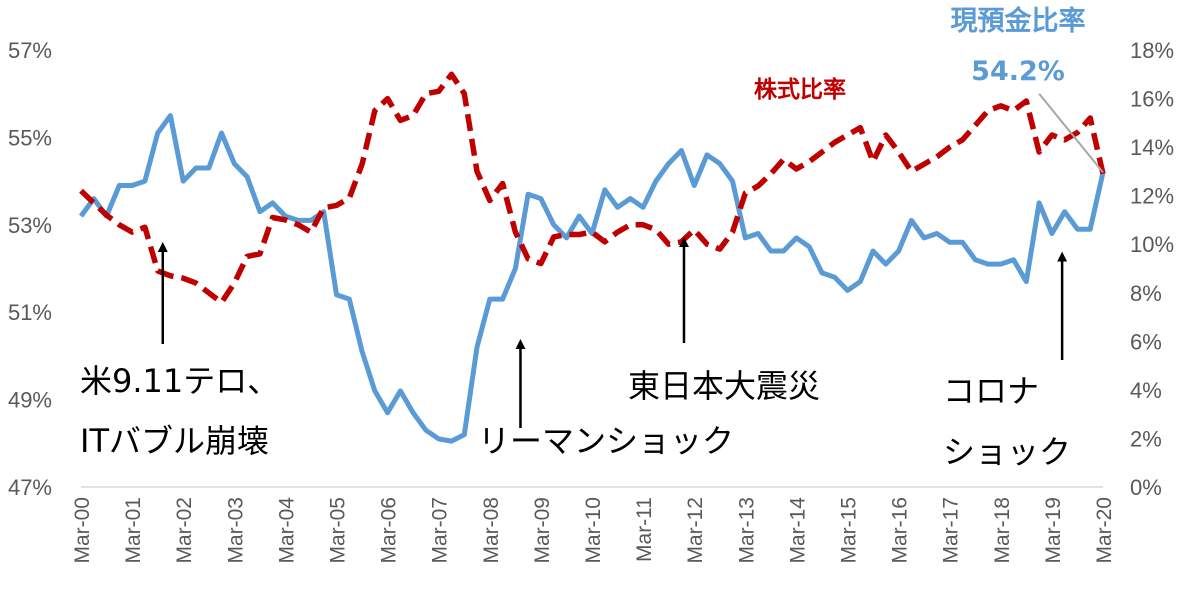  What do you see at coordinates (82, 530) in the screenshot?
I see `x-tick-label: Mar-00` at bounding box center [82, 530].